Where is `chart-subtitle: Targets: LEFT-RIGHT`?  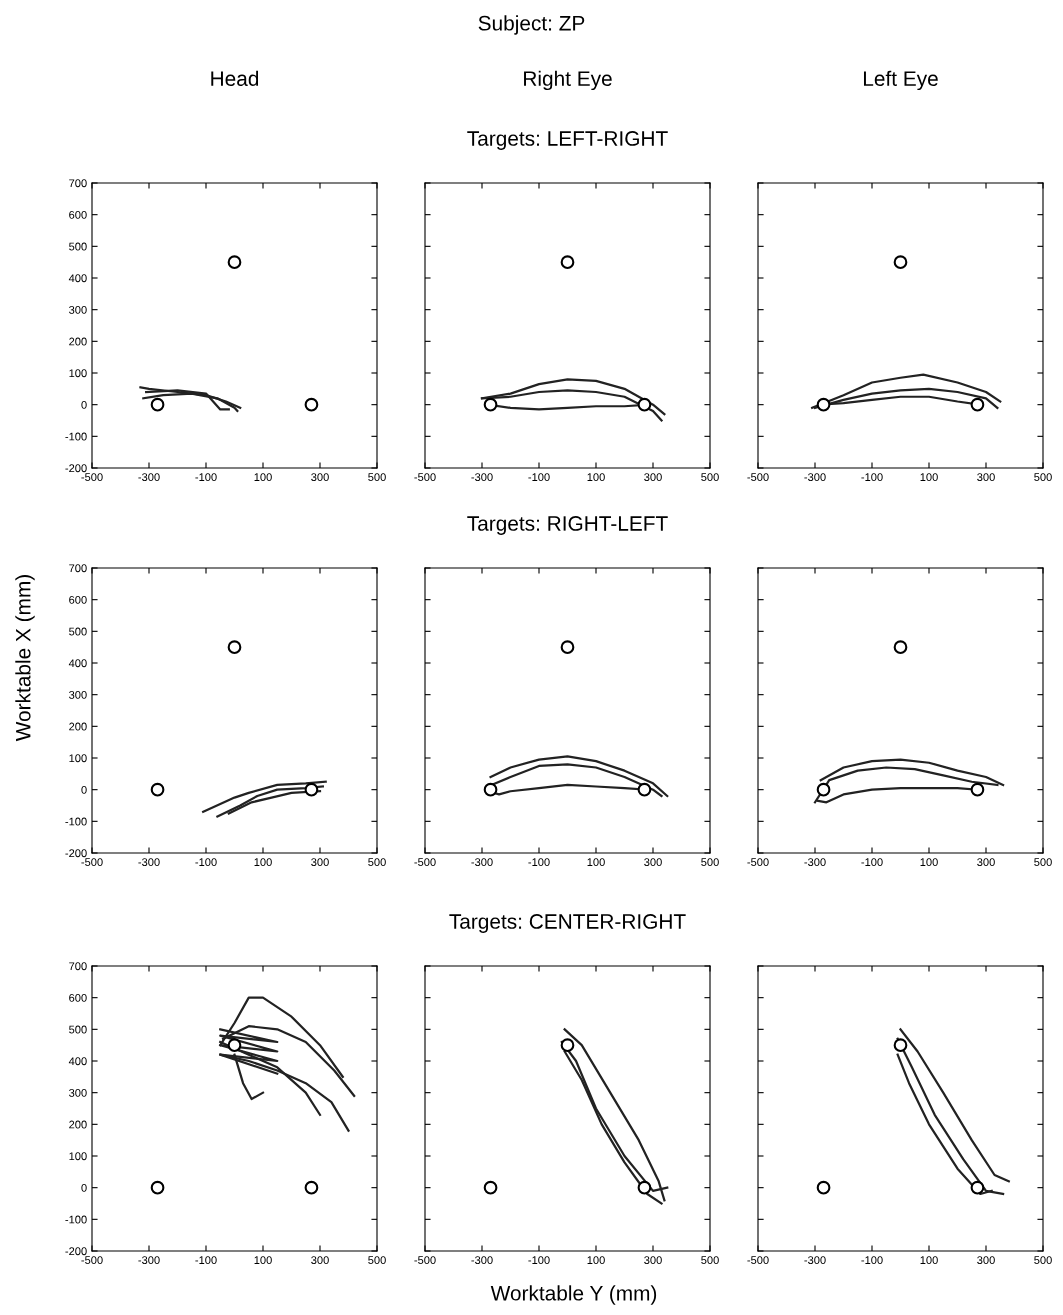 chart-subtitle: Targets: LEFT-RIGHT is located at coordinates (567, 140).